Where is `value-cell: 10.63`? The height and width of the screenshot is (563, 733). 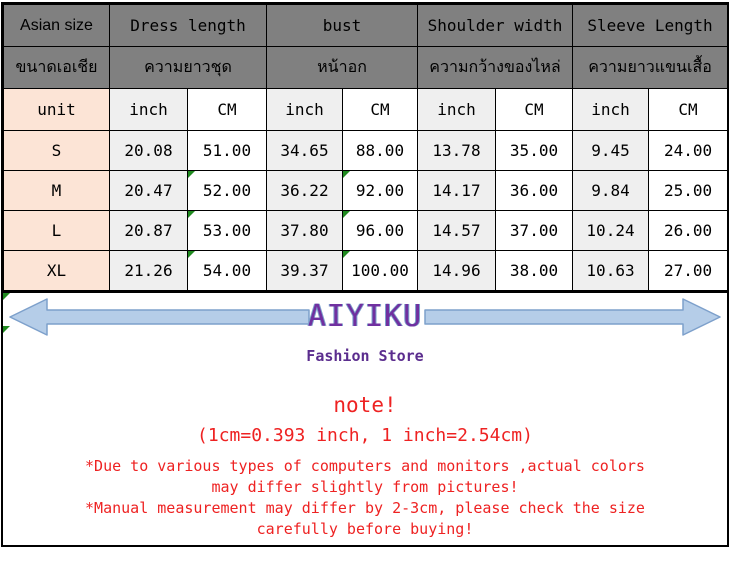
value-cell: 10.63 is located at coordinates (611, 270).